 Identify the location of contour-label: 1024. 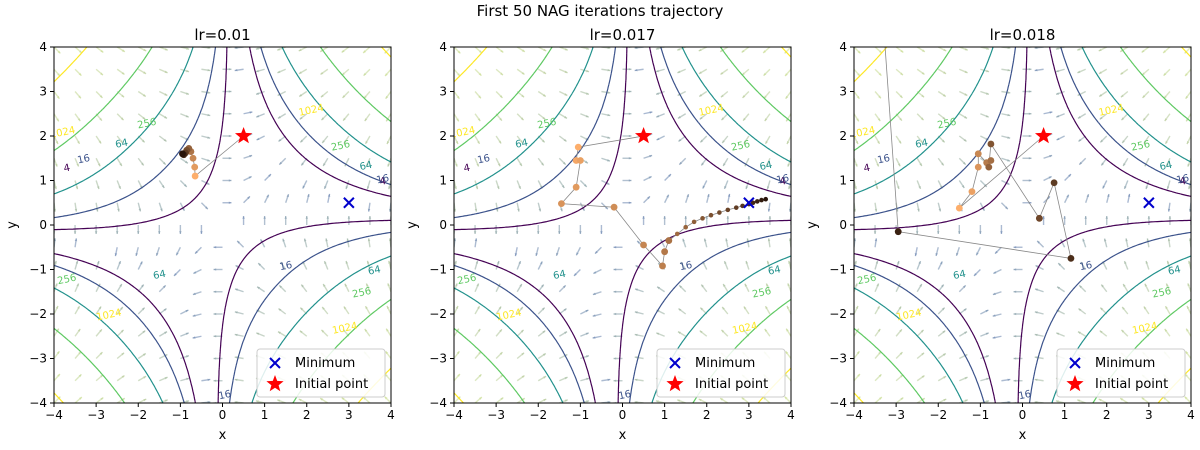
(711, 111).